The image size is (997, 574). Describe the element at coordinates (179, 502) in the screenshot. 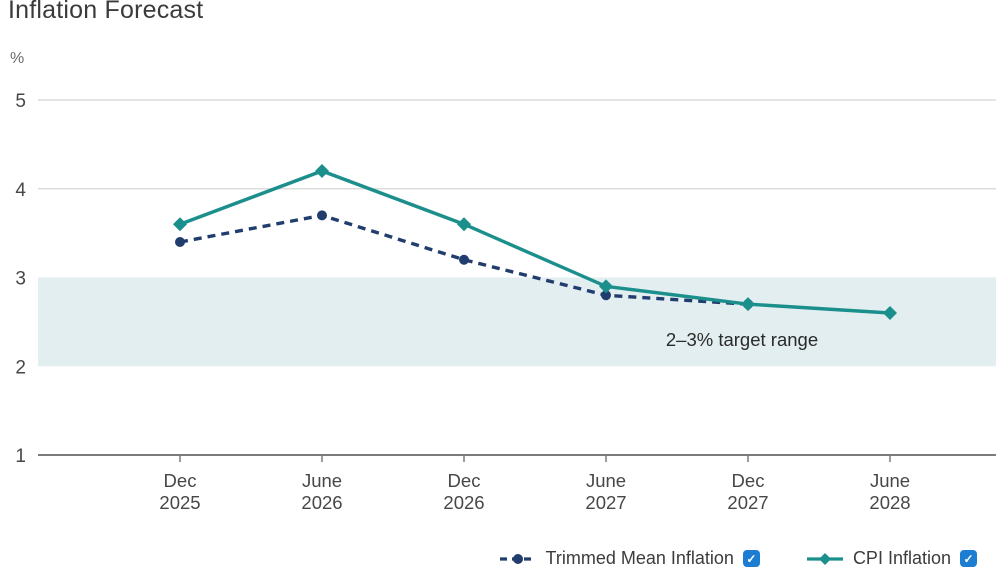

I see `x-tick-label: 2025` at that location.